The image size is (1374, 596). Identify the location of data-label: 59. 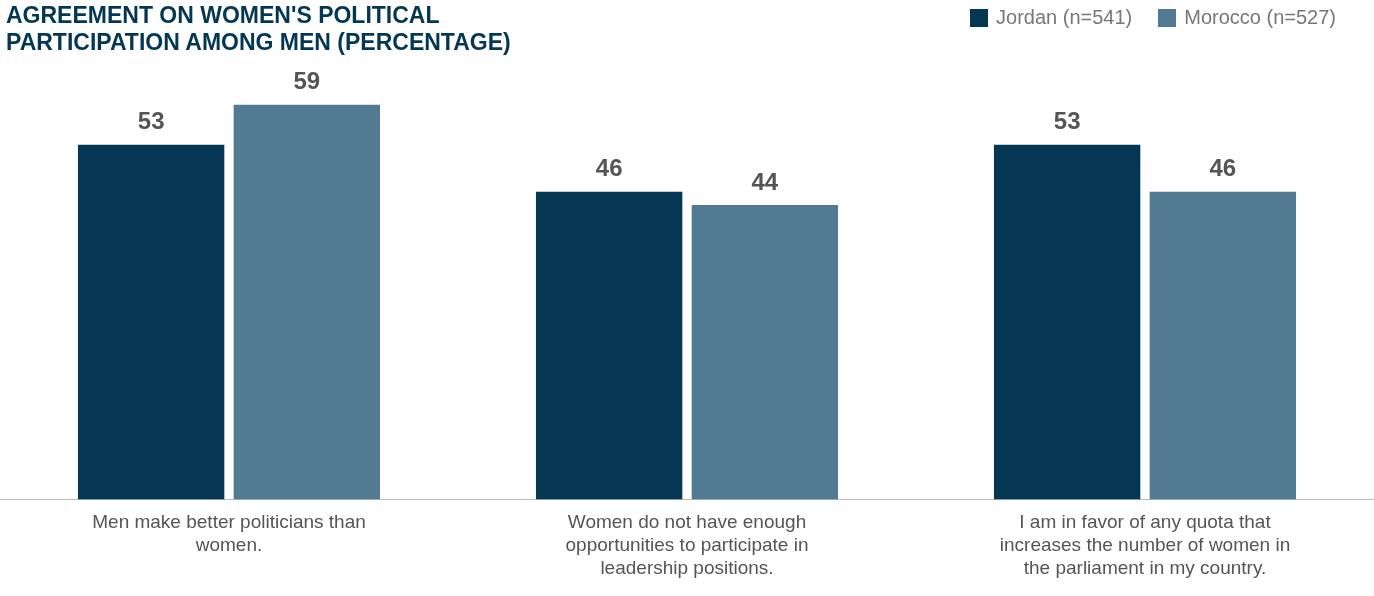
(307, 81).